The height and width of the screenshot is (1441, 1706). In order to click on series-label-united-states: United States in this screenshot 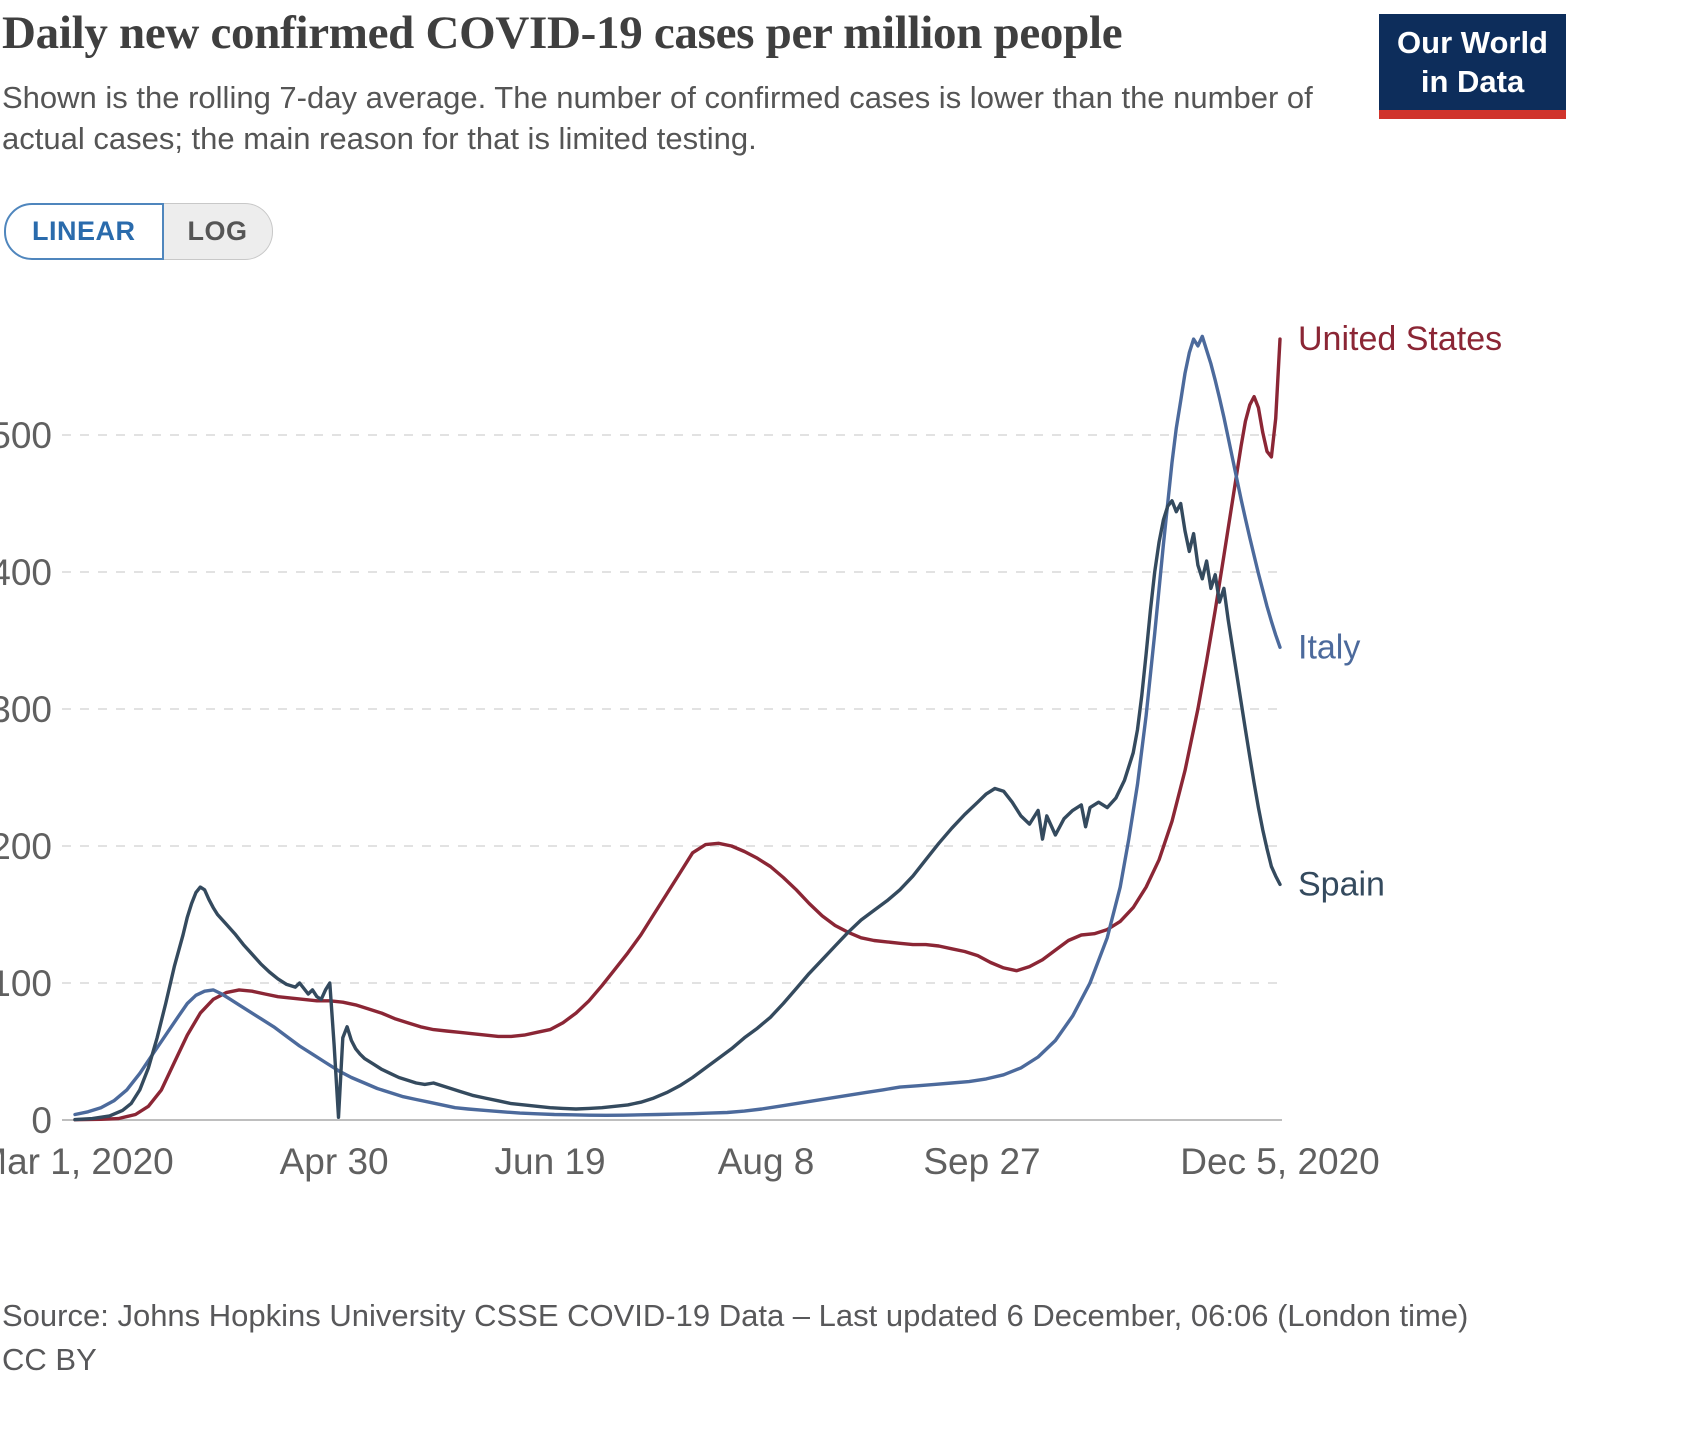, I will do `click(1400, 339)`.